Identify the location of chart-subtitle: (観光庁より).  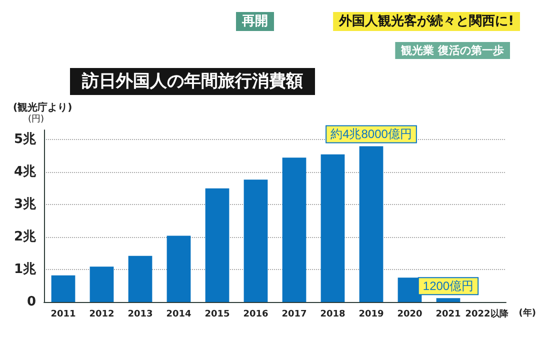
(42, 108).